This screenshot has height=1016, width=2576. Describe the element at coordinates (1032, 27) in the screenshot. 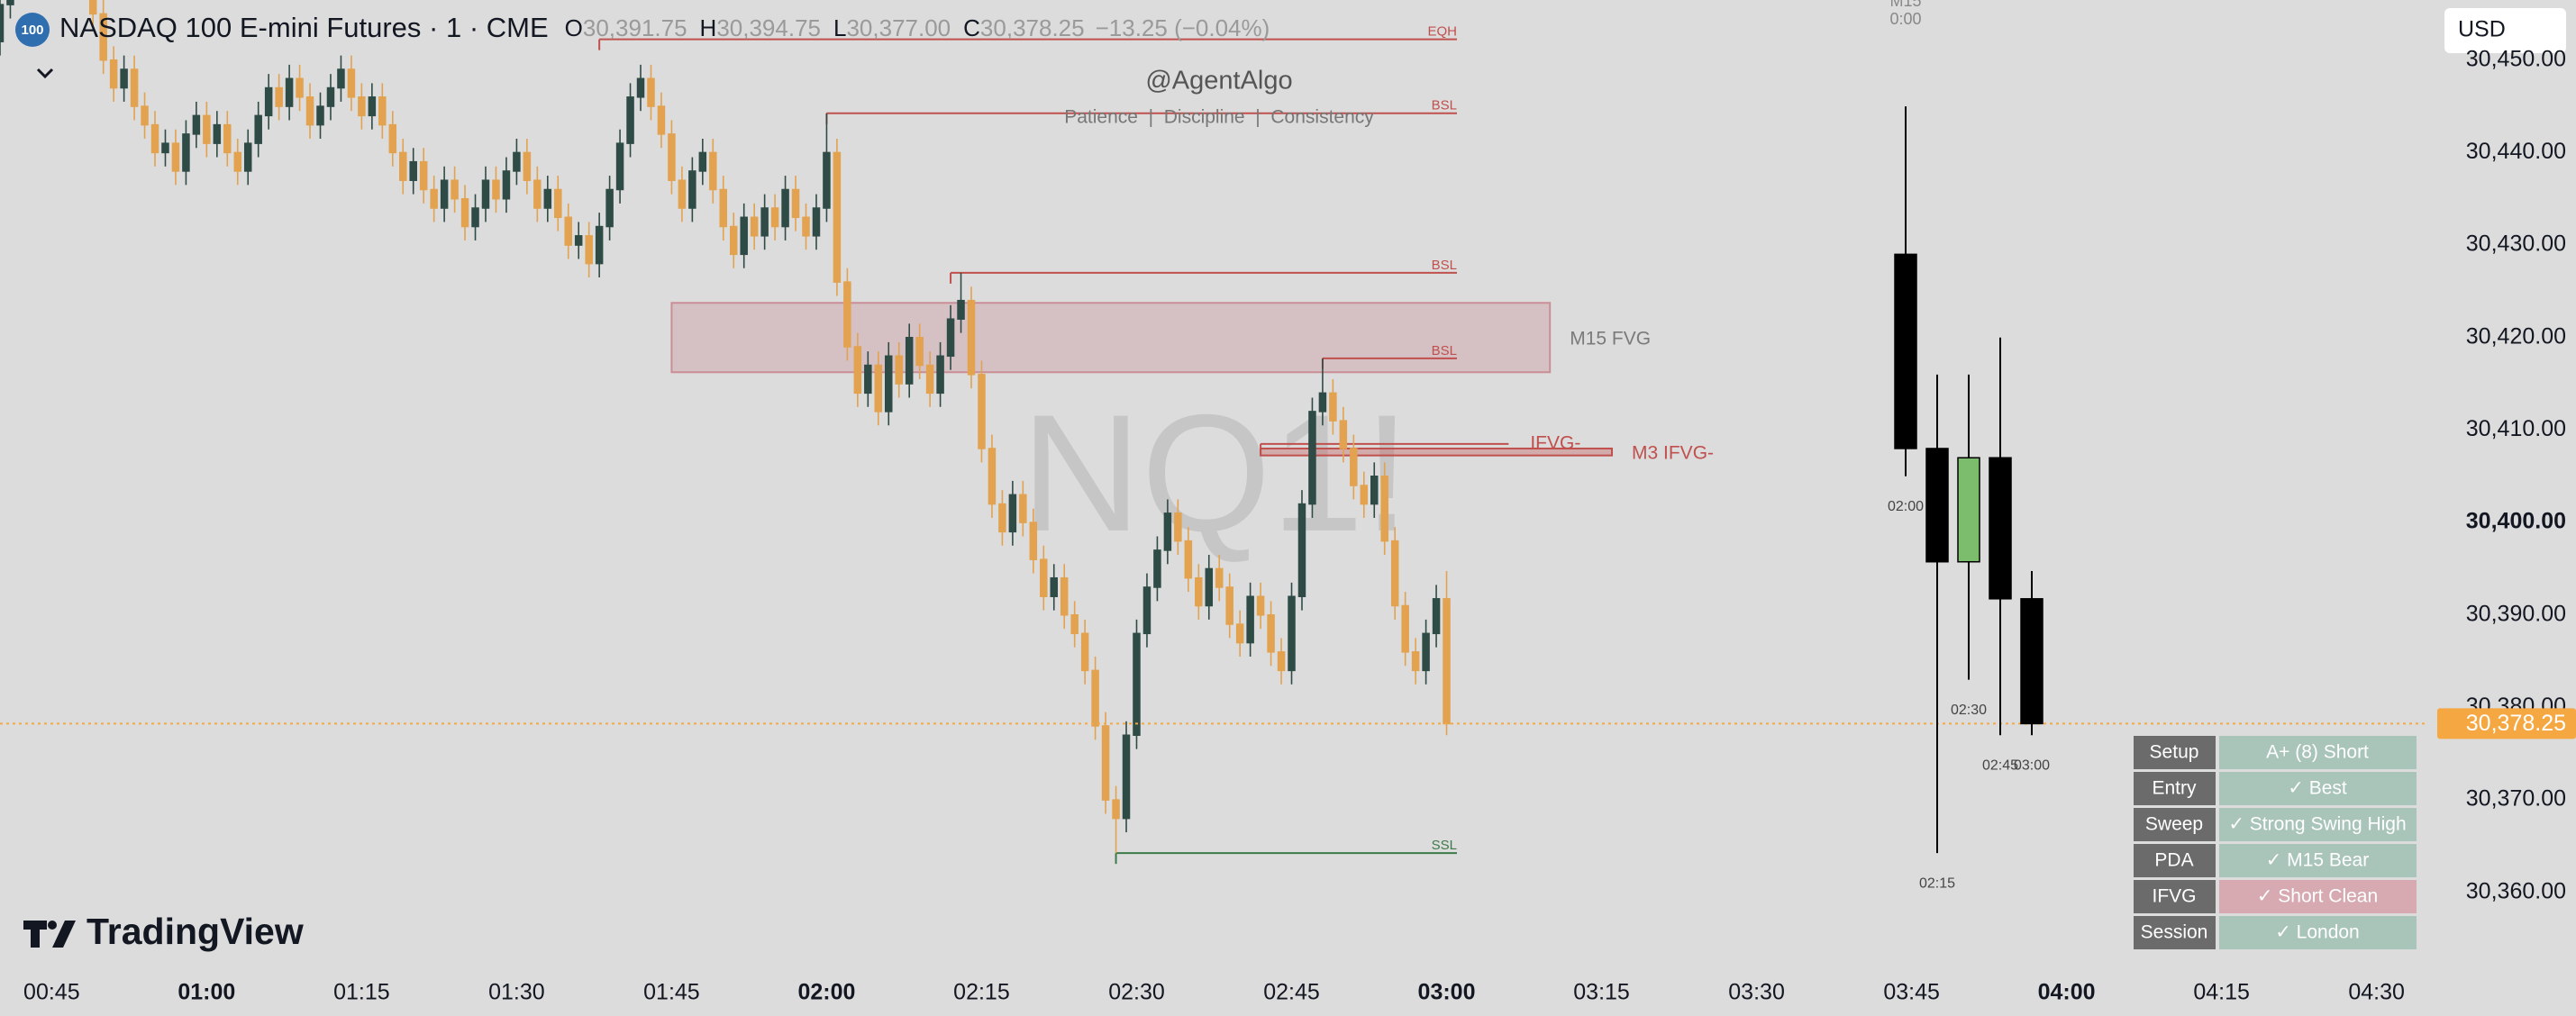

I see `ohlc-value: 30,378.25` at that location.